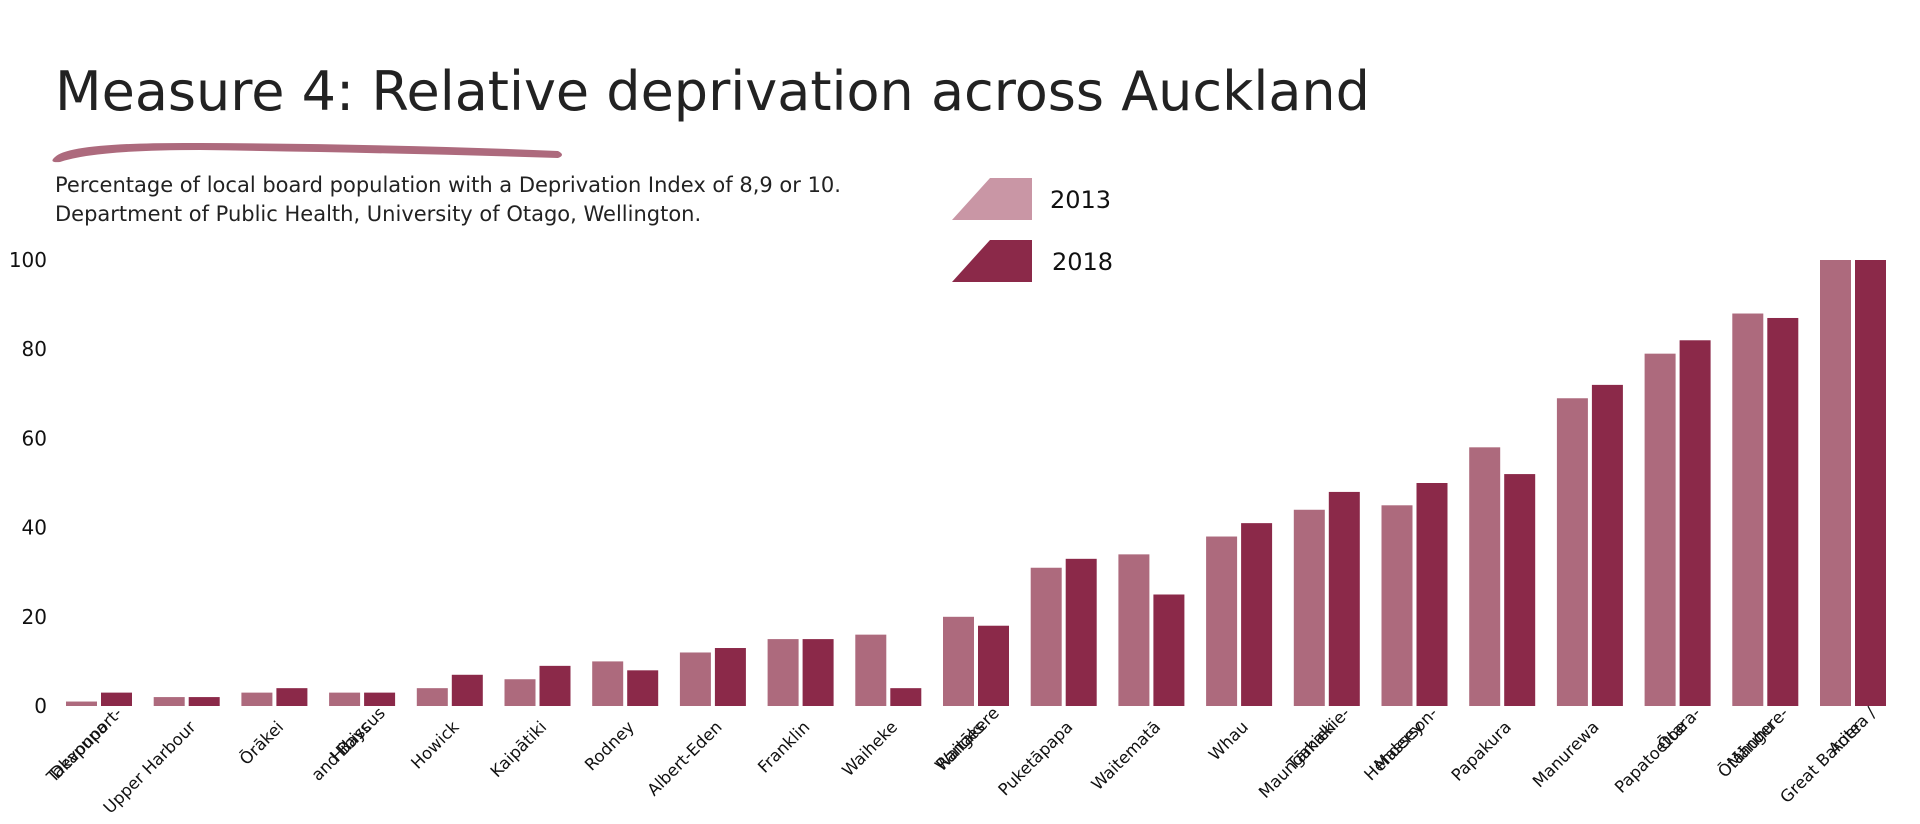 The width and height of the screenshot is (1920, 824). What do you see at coordinates (519, 749) in the screenshot?
I see `x-category-label-5-0: Kaipātiki` at bounding box center [519, 749].